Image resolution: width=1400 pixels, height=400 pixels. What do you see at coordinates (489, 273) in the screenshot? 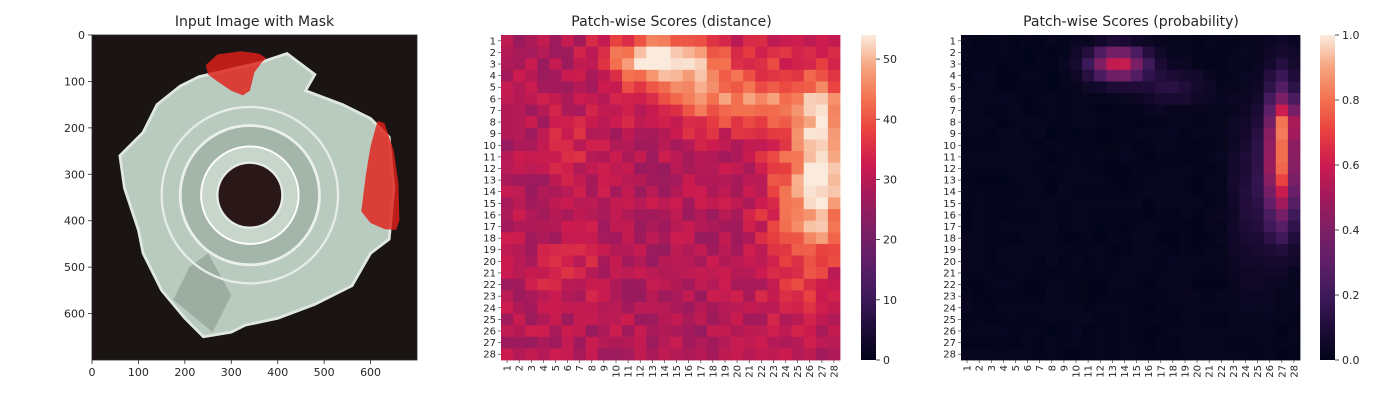
I see `heatmap-y-tick-label: 21` at bounding box center [489, 273].